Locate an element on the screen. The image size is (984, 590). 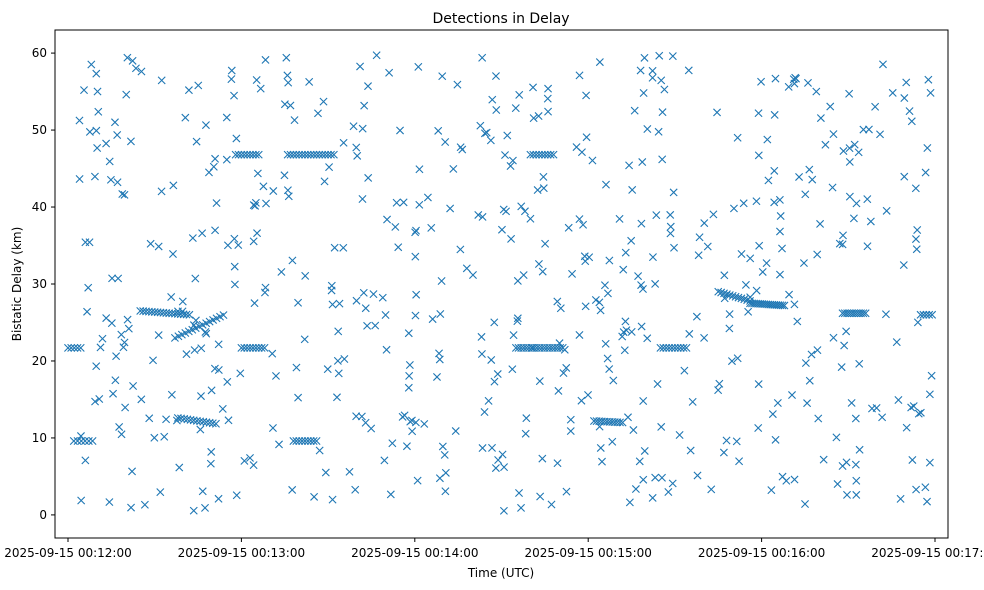
x-tick-label: 2025-09-15 00:13:00 is located at coordinates (241, 553).